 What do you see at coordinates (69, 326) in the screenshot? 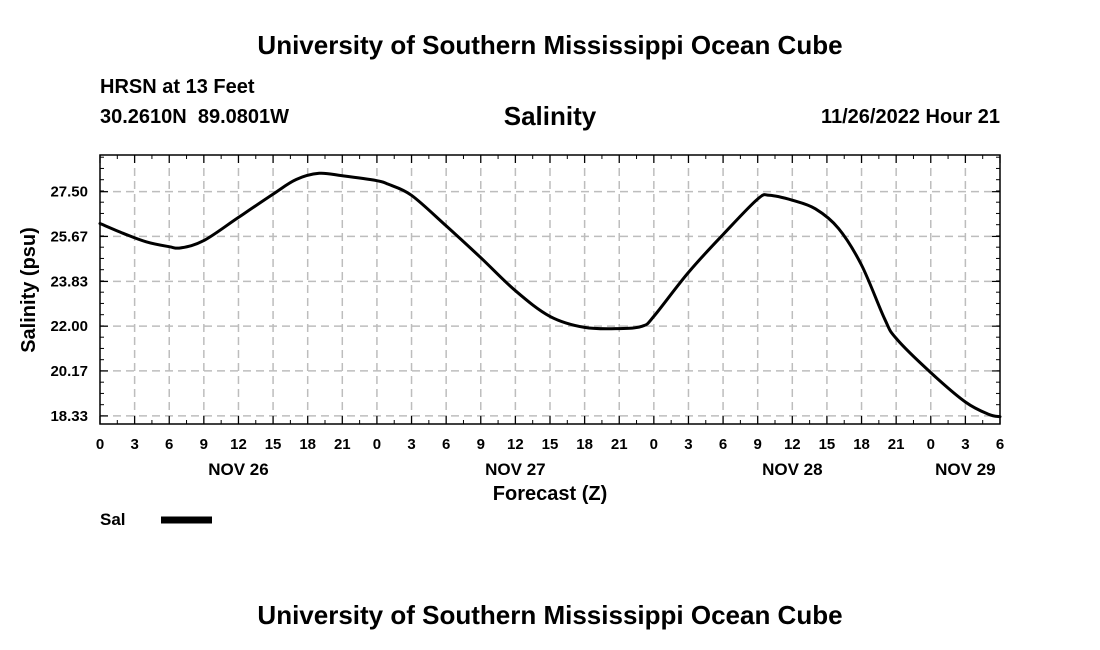
I see `y-tick-label: 22.00` at bounding box center [69, 326].